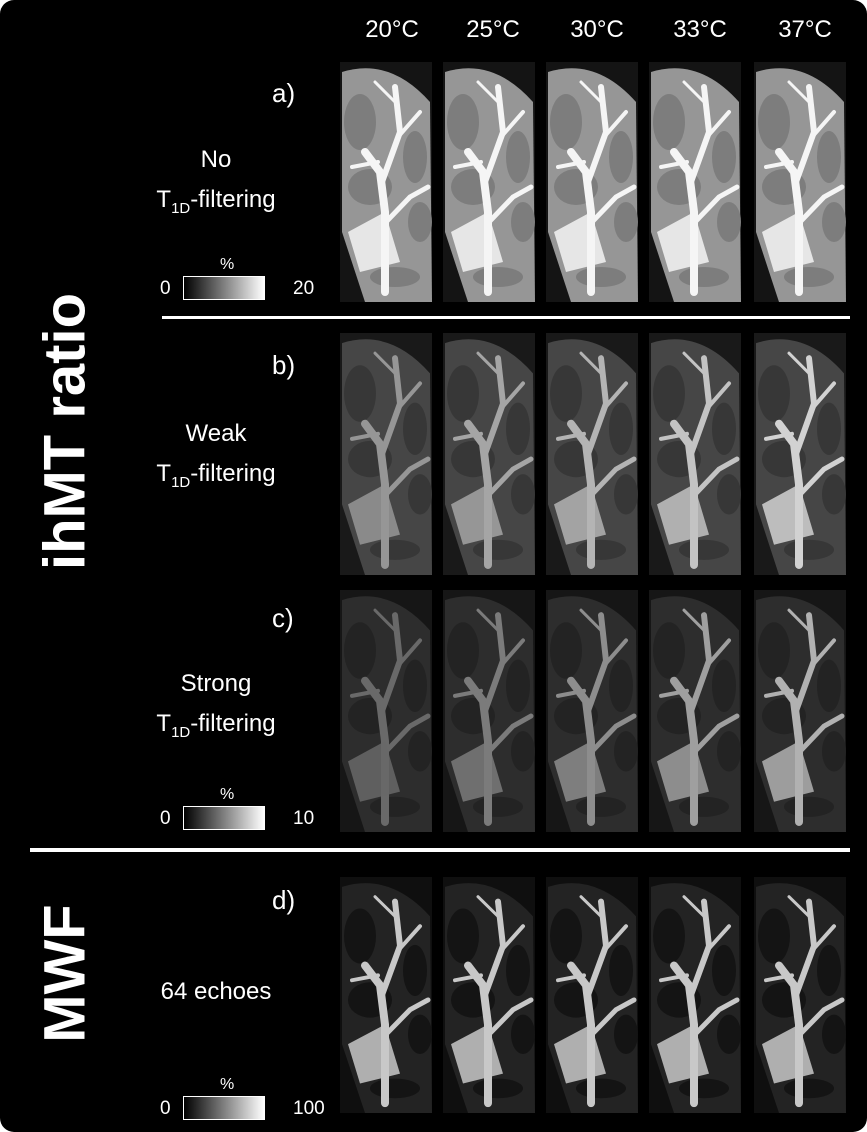 This screenshot has height=1132, width=867. Describe the element at coordinates (216, 433) in the screenshot. I see `condition-line1: Weak` at that location.